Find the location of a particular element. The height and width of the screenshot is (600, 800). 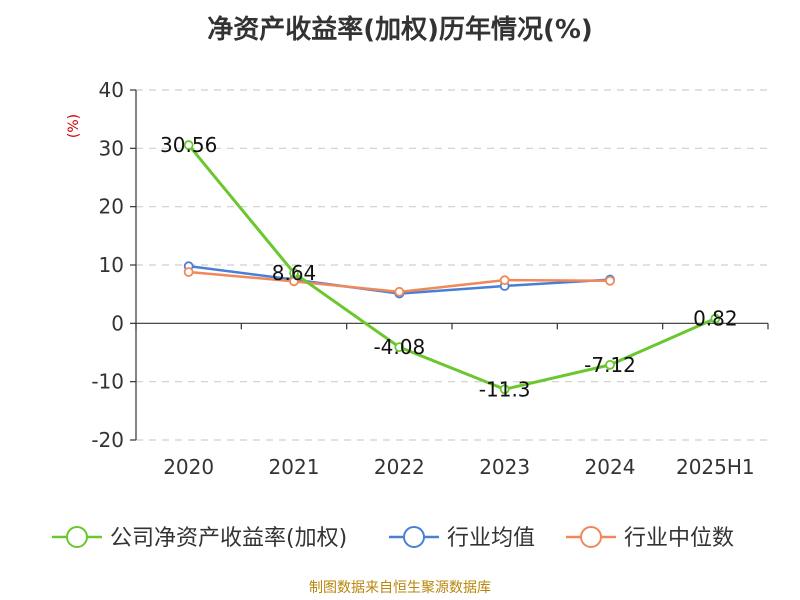

data-label: -4.08 is located at coordinates (399, 347).